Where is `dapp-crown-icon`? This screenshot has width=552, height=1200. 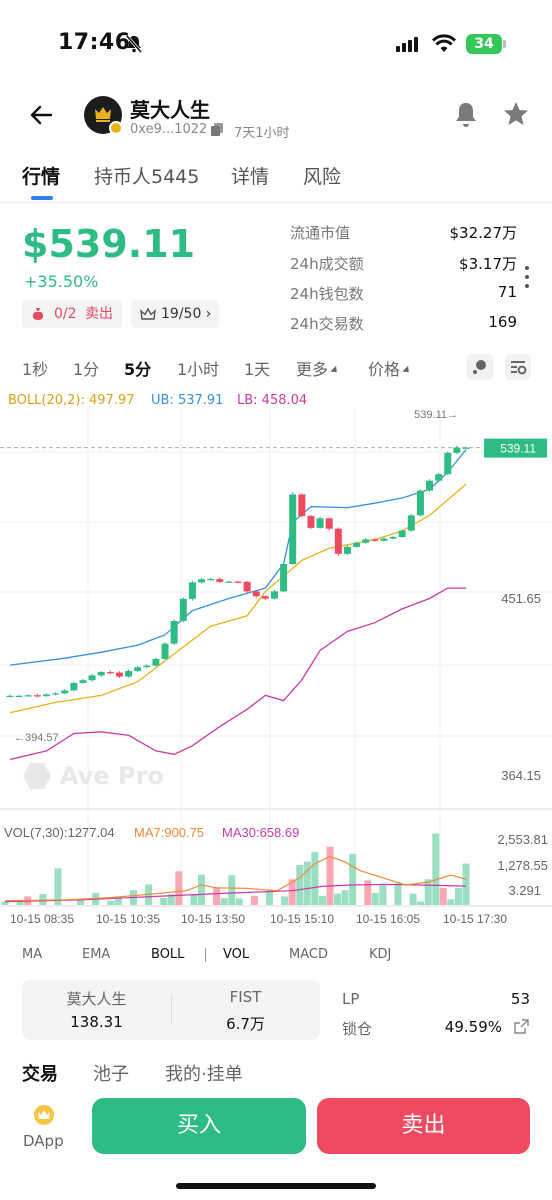 dapp-crown-icon is located at coordinates (44, 1115).